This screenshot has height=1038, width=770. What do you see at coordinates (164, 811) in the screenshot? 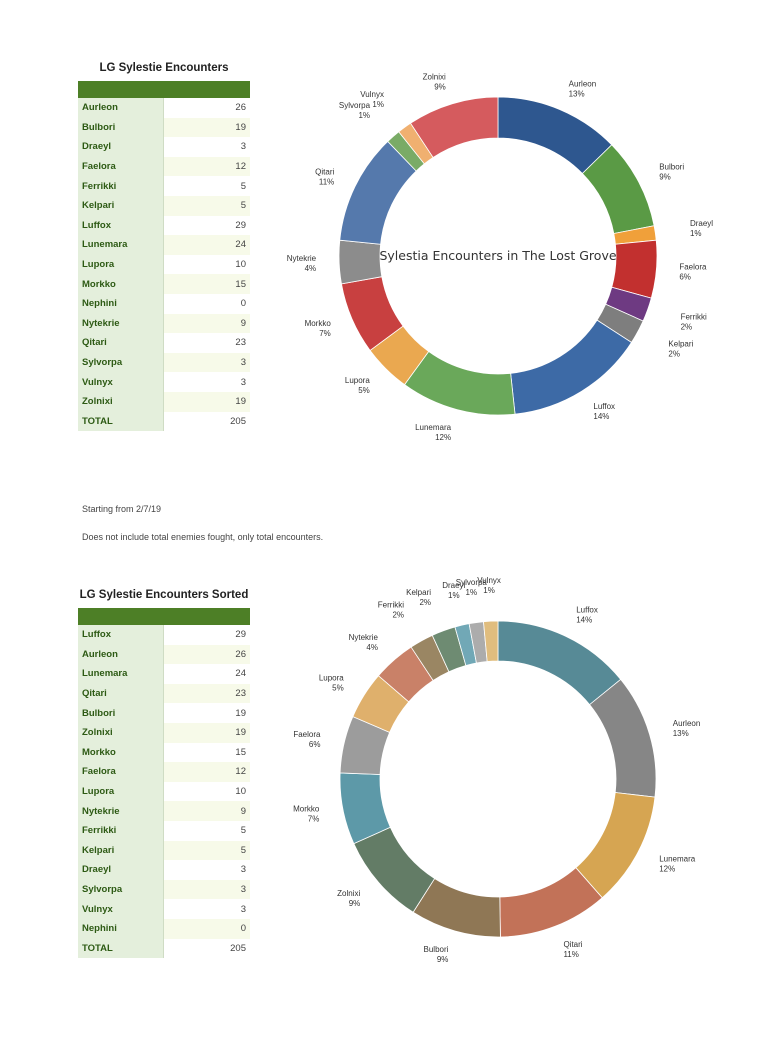
I see `table-row: Nytekrie 9` at bounding box center [164, 811].